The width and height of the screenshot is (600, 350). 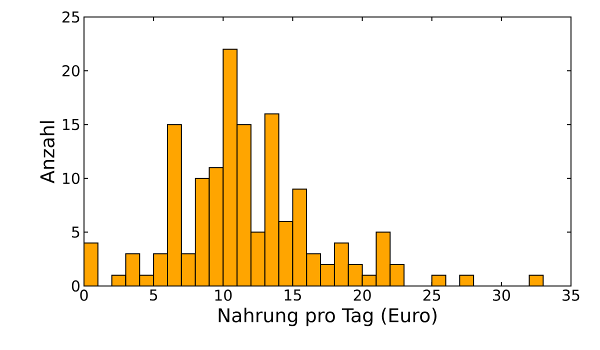 What do you see at coordinates (71, 178) in the screenshot?
I see `y-tick-label: 10` at bounding box center [71, 178].